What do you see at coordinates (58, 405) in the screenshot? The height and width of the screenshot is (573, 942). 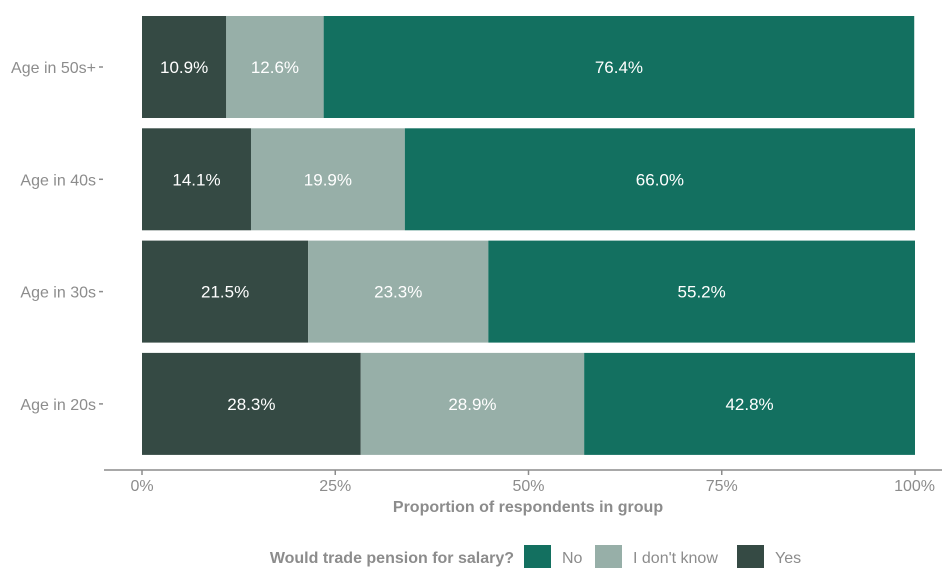 I see `y-tick-label: Age in 20s` at bounding box center [58, 405].